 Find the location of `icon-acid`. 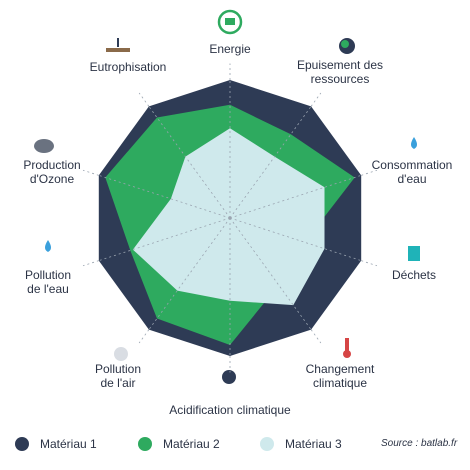

icon-acid is located at coordinates (229, 377).